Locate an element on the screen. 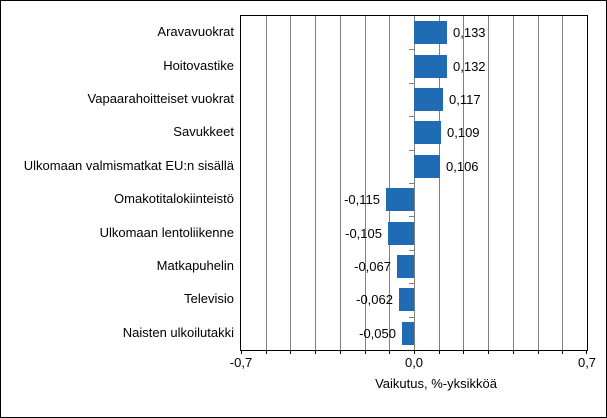 Image resolution: width=607 pixels, height=418 pixels. value-label: -0,105 is located at coordinates (363, 233).